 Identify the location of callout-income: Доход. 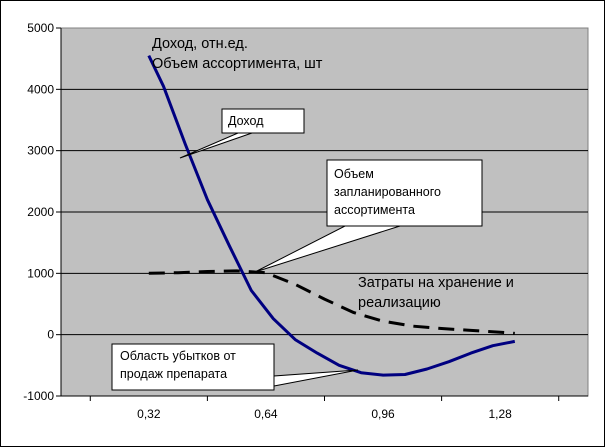
(242, 133).